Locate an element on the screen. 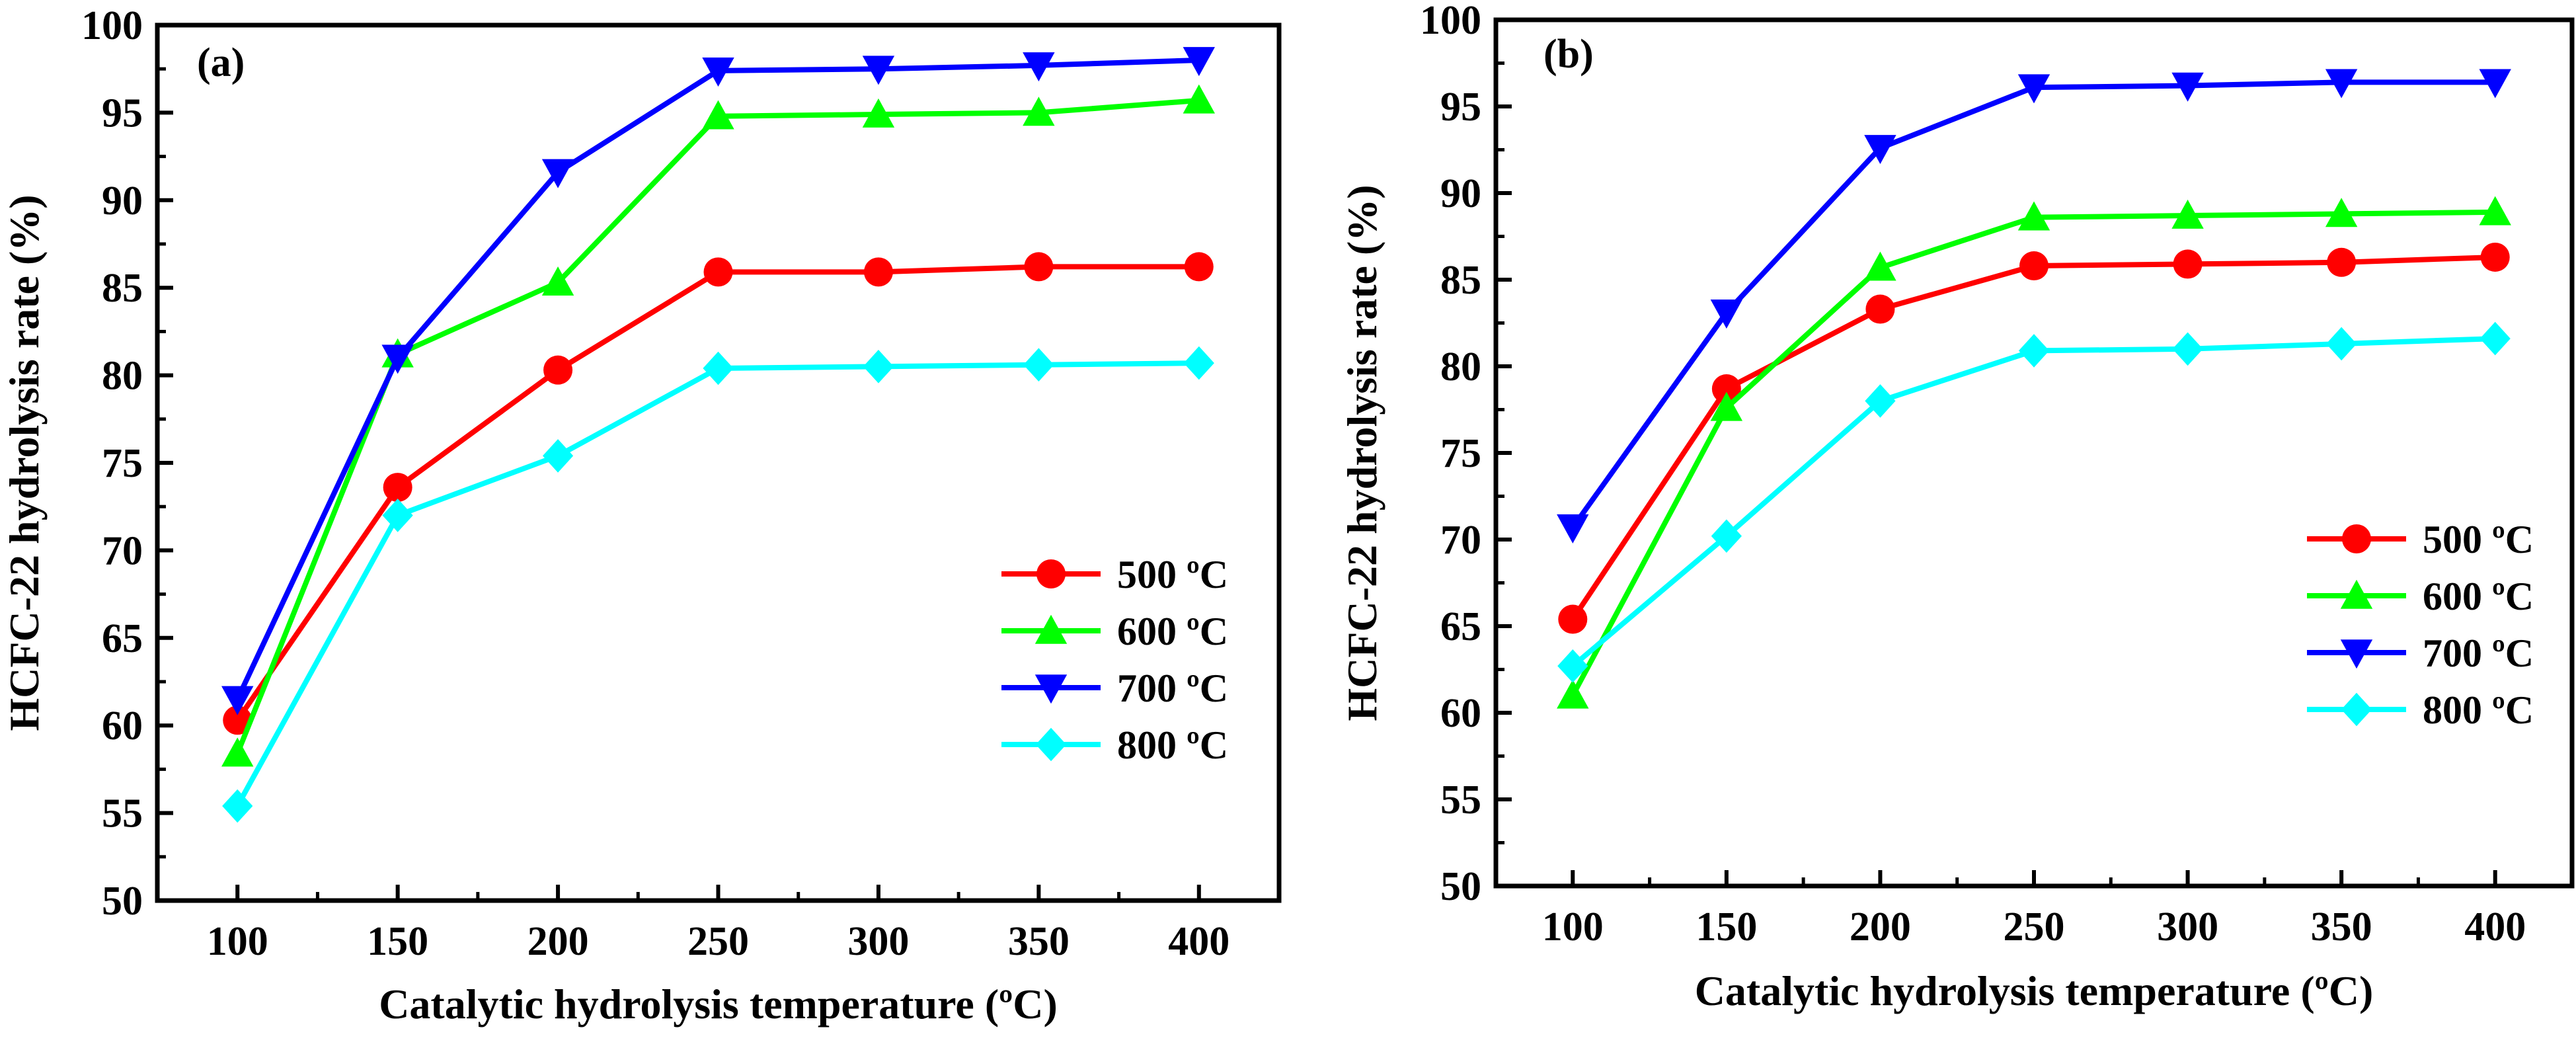 The width and height of the screenshot is (2576, 1048). series-circle is located at coordinates (2034, 438).